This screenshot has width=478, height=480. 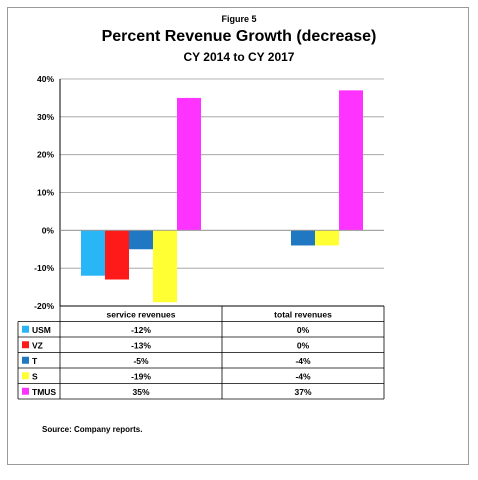 What do you see at coordinates (25, 360) in the screenshot?
I see `legend-key-t` at bounding box center [25, 360].